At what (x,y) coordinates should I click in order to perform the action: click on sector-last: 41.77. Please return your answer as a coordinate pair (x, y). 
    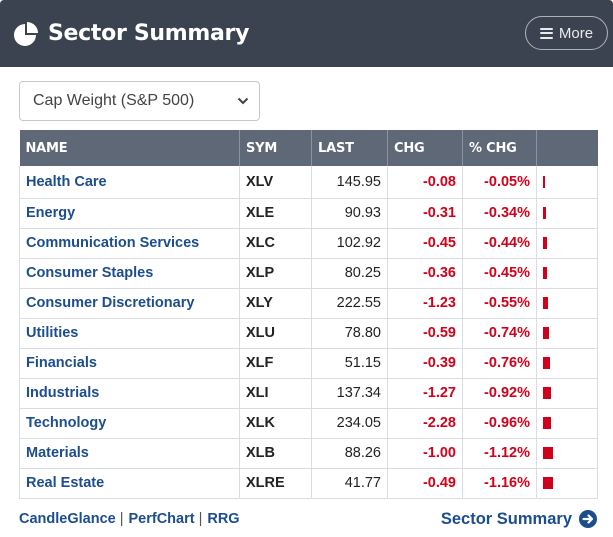
    Looking at the image, I should click on (349, 483).